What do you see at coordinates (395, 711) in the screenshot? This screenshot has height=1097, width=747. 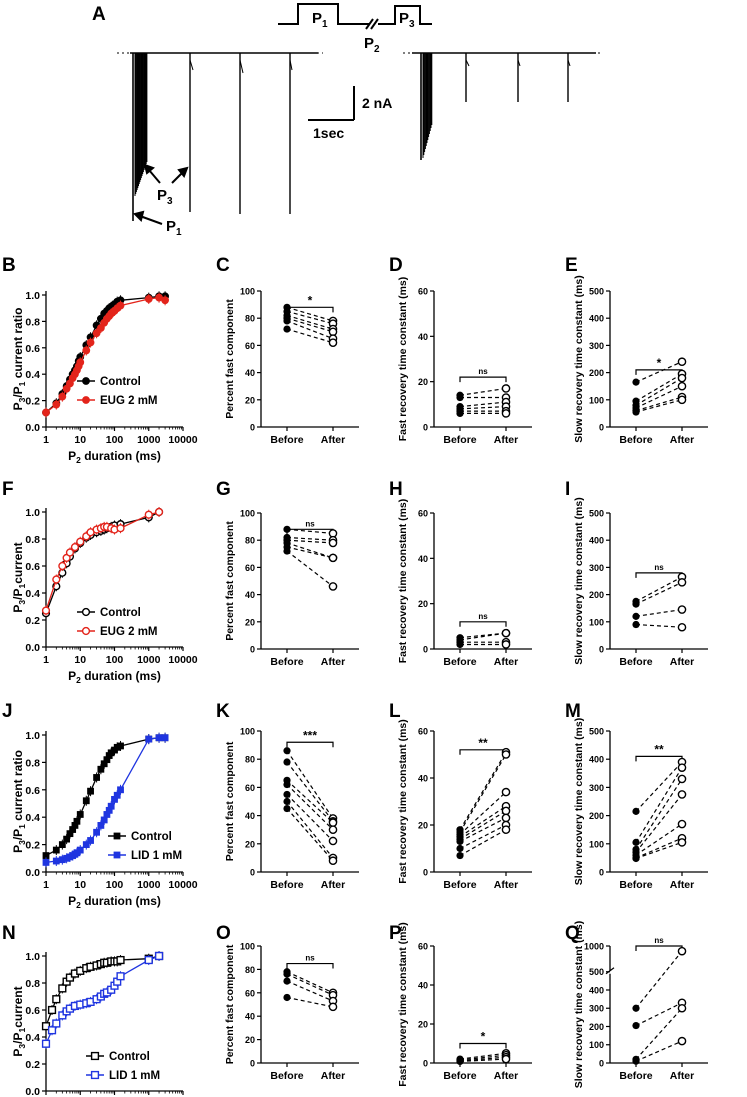 I see `panel-letter: L` at bounding box center [395, 711].